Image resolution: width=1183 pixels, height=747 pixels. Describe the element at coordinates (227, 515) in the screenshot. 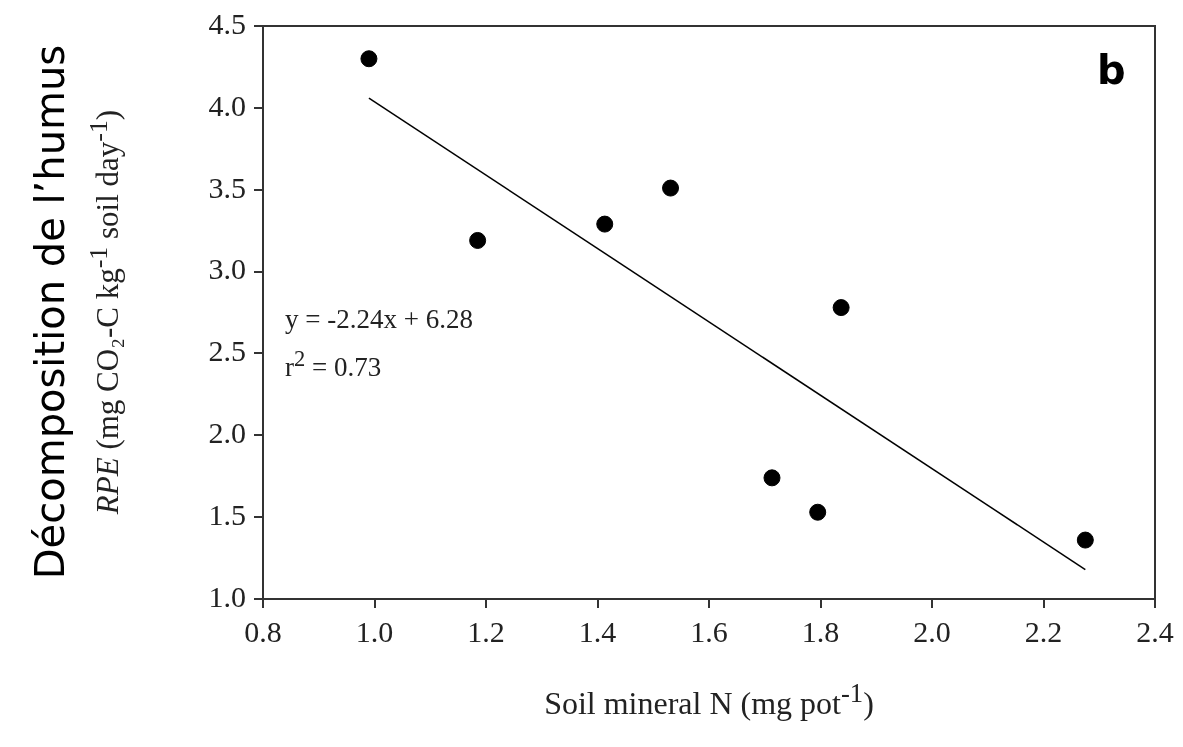

I see `y-tick-label: 1.5` at that location.